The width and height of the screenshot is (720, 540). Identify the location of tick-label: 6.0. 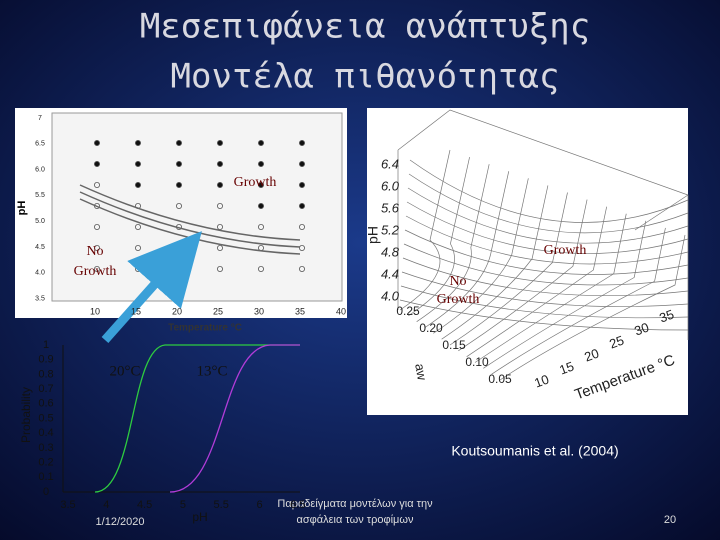
(40, 169).